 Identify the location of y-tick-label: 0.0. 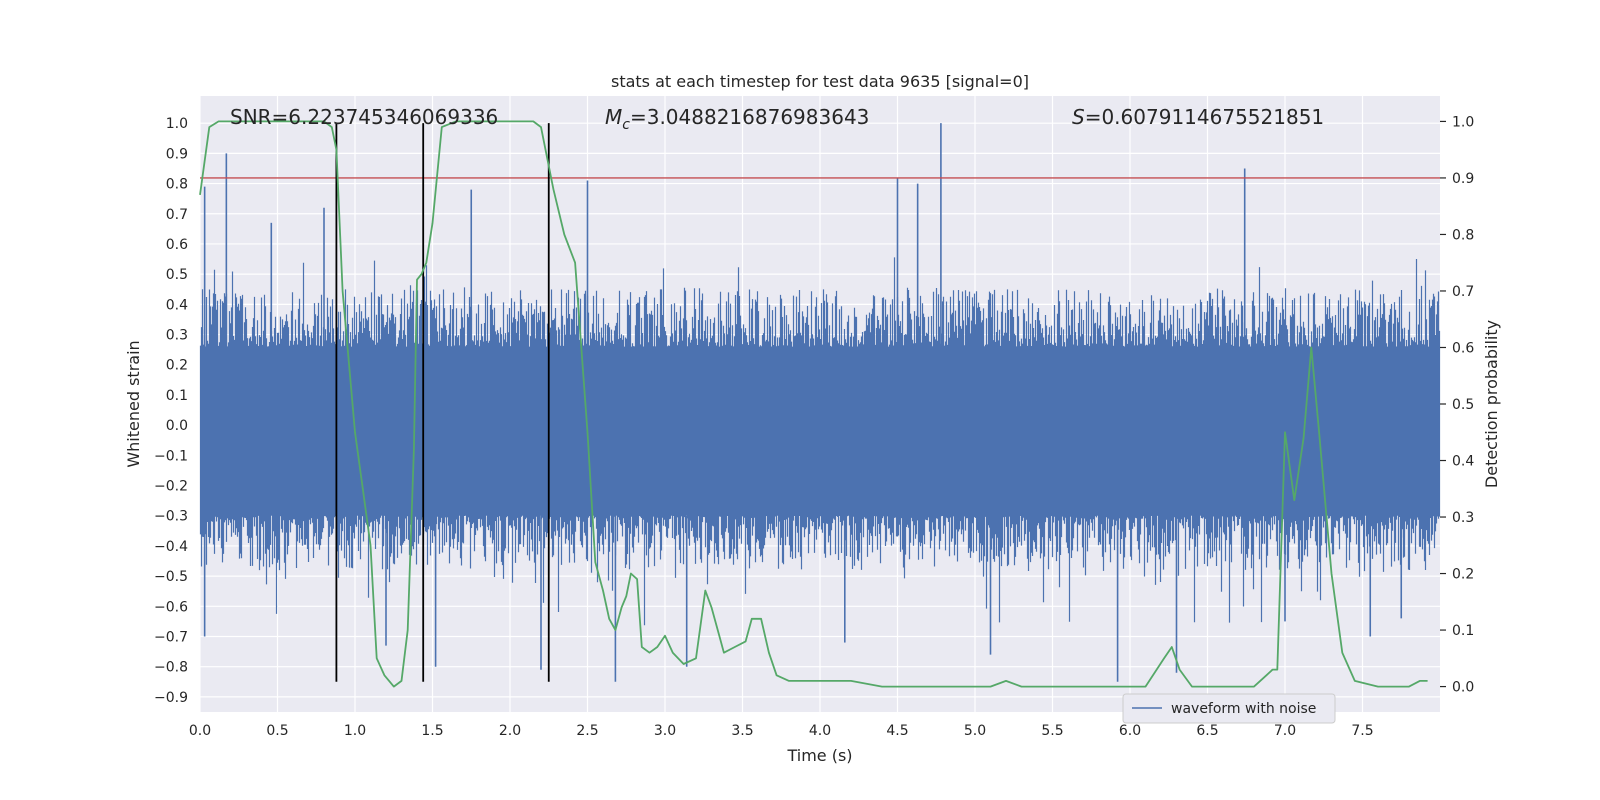
(177, 426).